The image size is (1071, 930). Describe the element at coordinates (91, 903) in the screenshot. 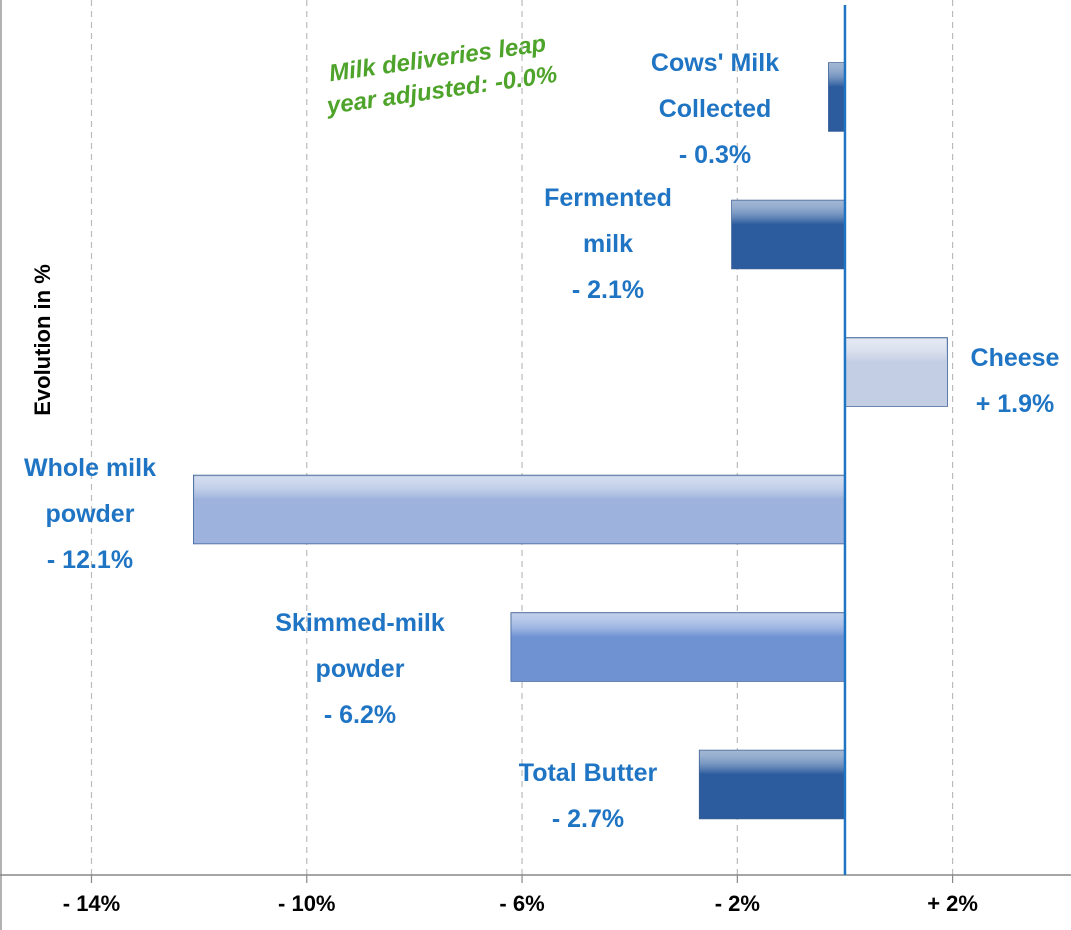

I see `x-tick-label: - 14%` at that location.